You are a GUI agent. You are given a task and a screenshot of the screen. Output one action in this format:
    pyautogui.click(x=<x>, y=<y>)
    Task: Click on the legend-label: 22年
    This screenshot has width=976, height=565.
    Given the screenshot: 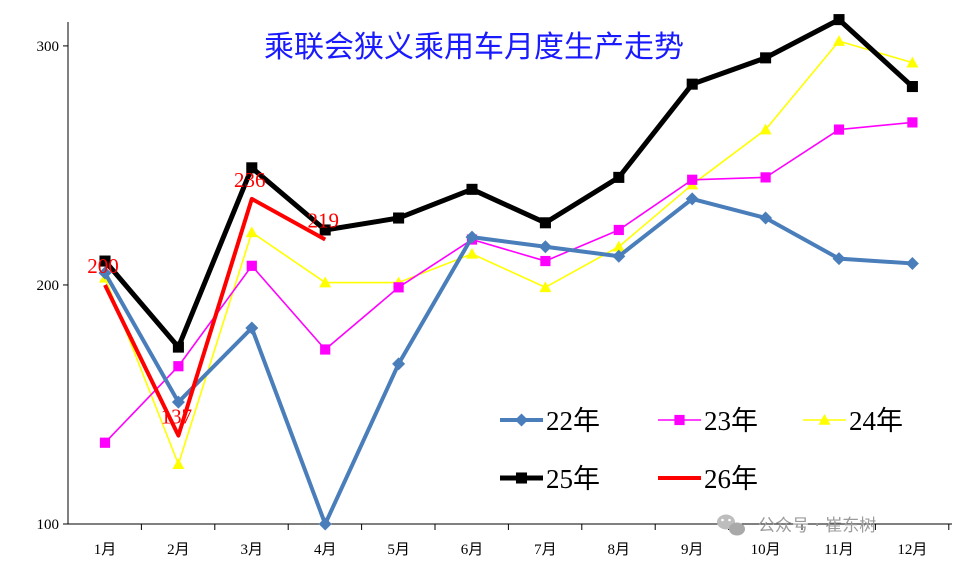 What is the action you would take?
    pyautogui.click(x=573, y=421)
    